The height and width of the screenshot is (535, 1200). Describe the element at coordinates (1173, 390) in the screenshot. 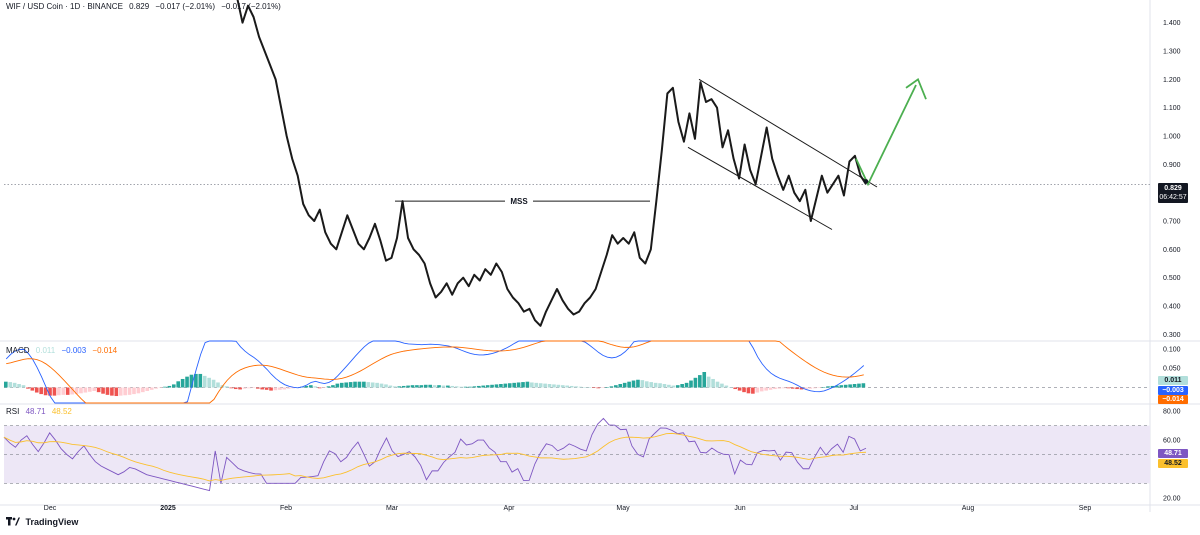

I see `macd-line-badge: −0.003` at that location.